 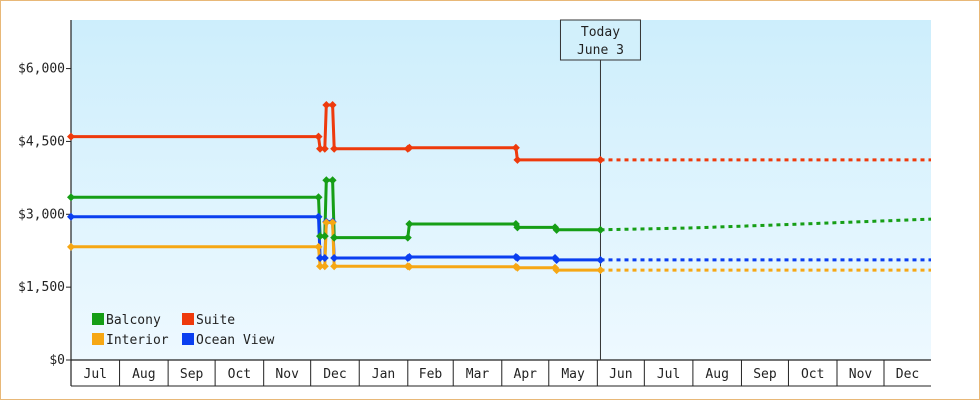 What do you see at coordinates (137, 340) in the screenshot?
I see `legend-label: Interior` at bounding box center [137, 340].